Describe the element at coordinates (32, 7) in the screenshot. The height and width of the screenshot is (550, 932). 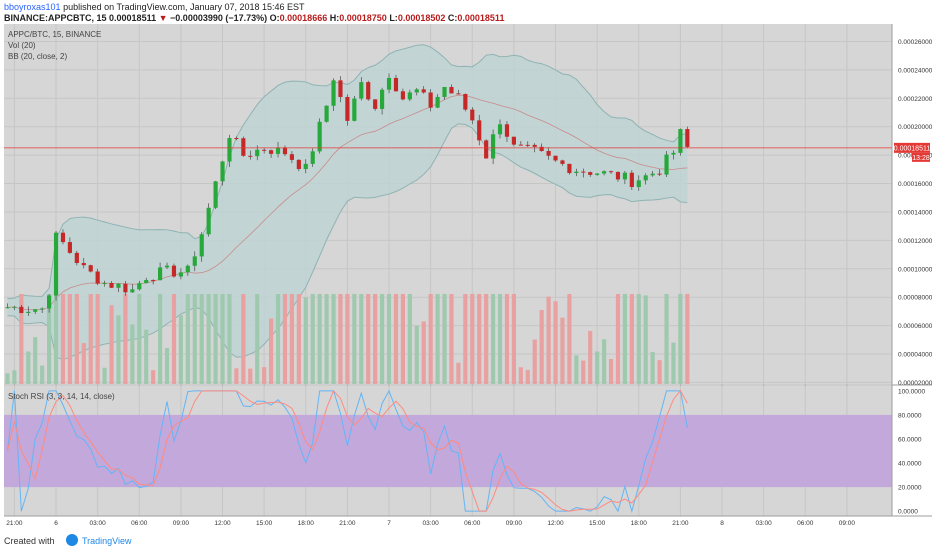
I see `username-link: bboyroxas101` at that location.